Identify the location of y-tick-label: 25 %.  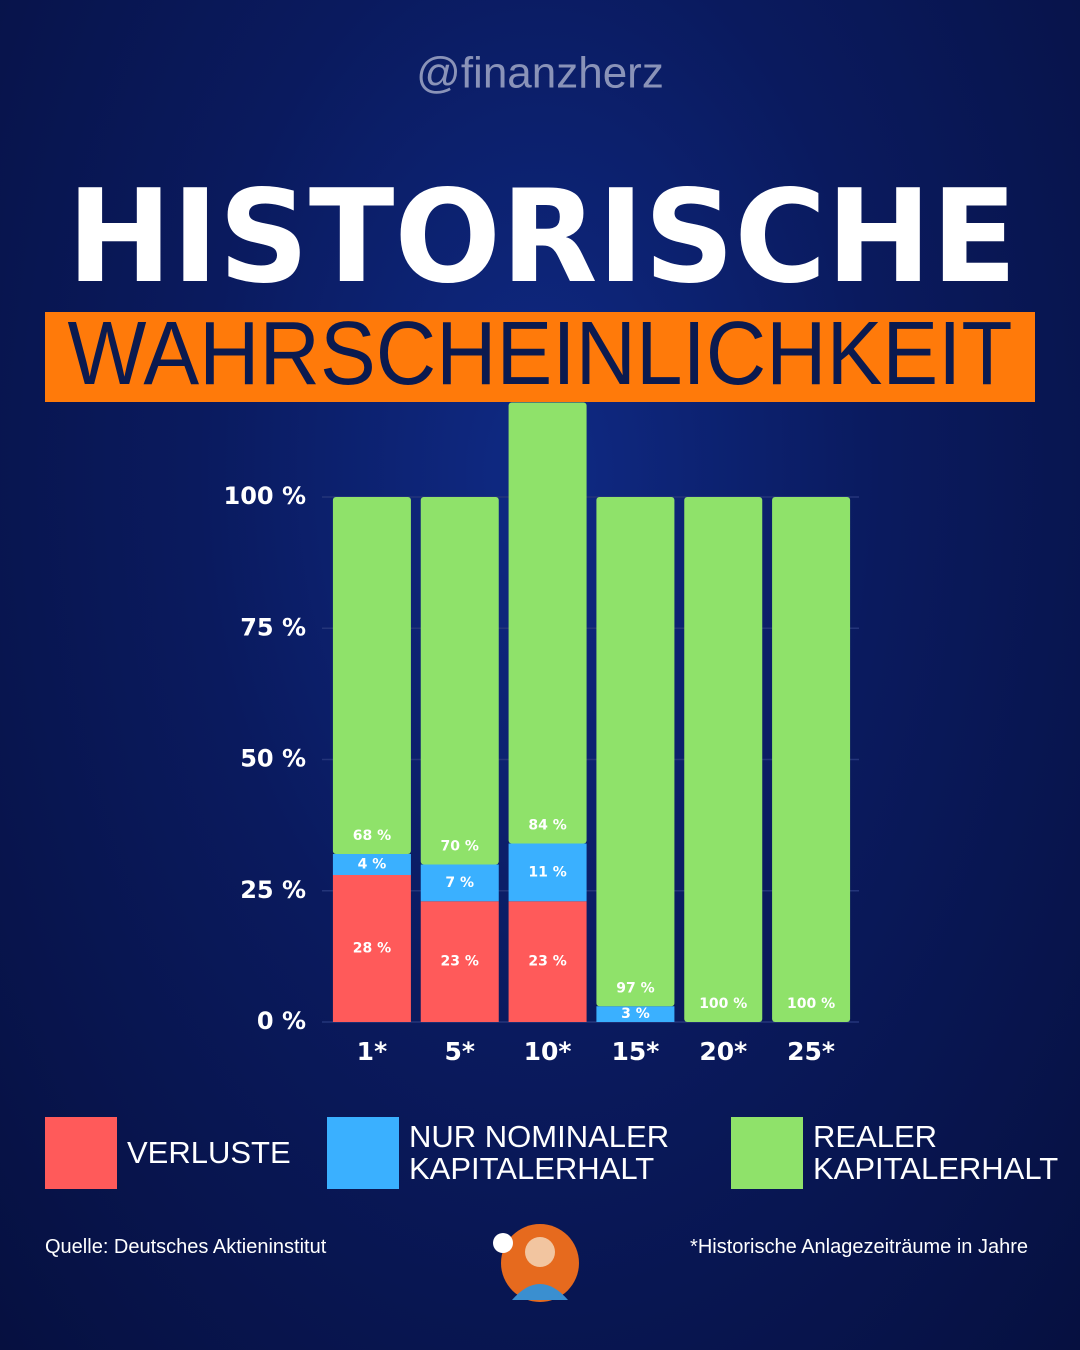
(273, 890).